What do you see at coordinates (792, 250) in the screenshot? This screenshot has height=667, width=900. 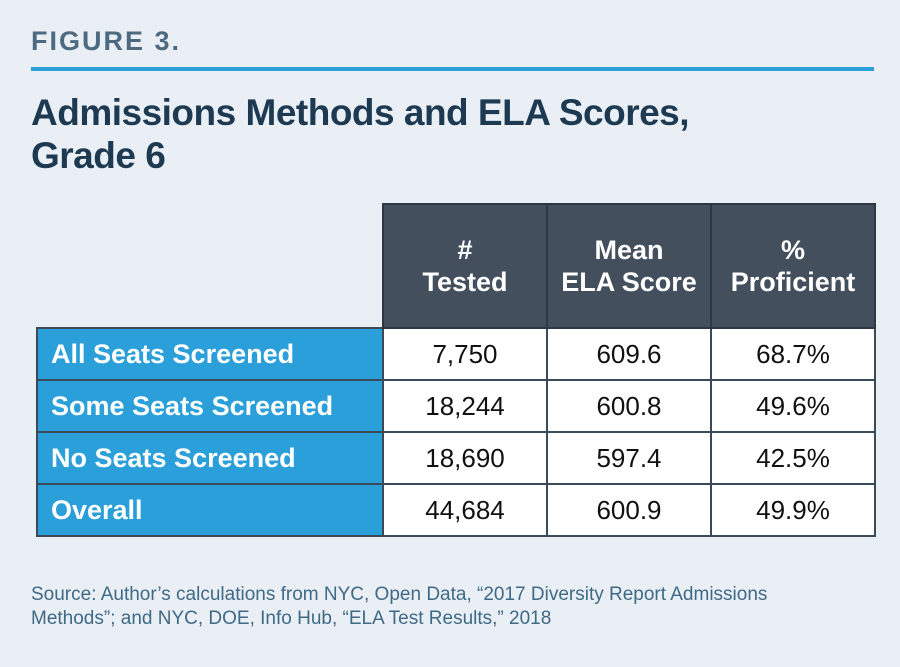 I see `header-proficient-line1: %` at bounding box center [792, 250].